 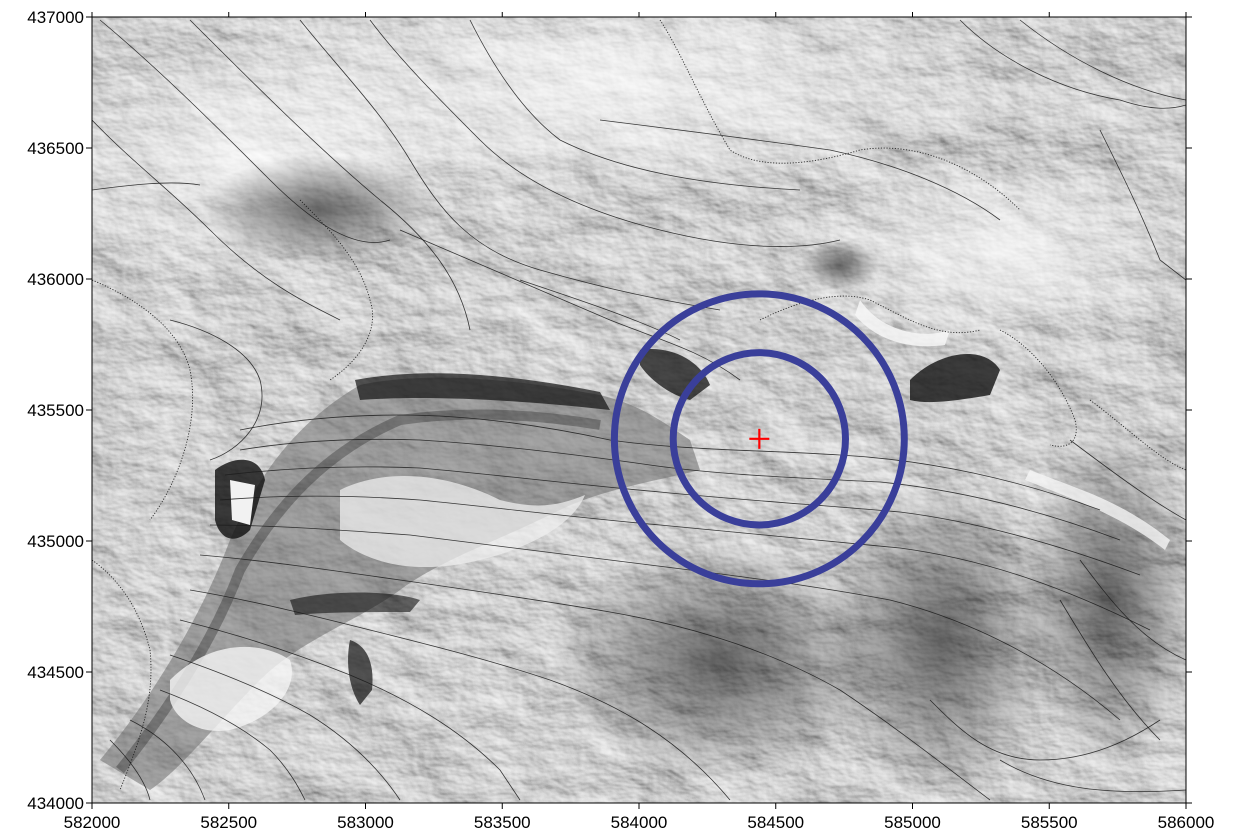 What do you see at coordinates (55, 17) in the screenshot?
I see `y-tick-label: 437000` at bounding box center [55, 17].